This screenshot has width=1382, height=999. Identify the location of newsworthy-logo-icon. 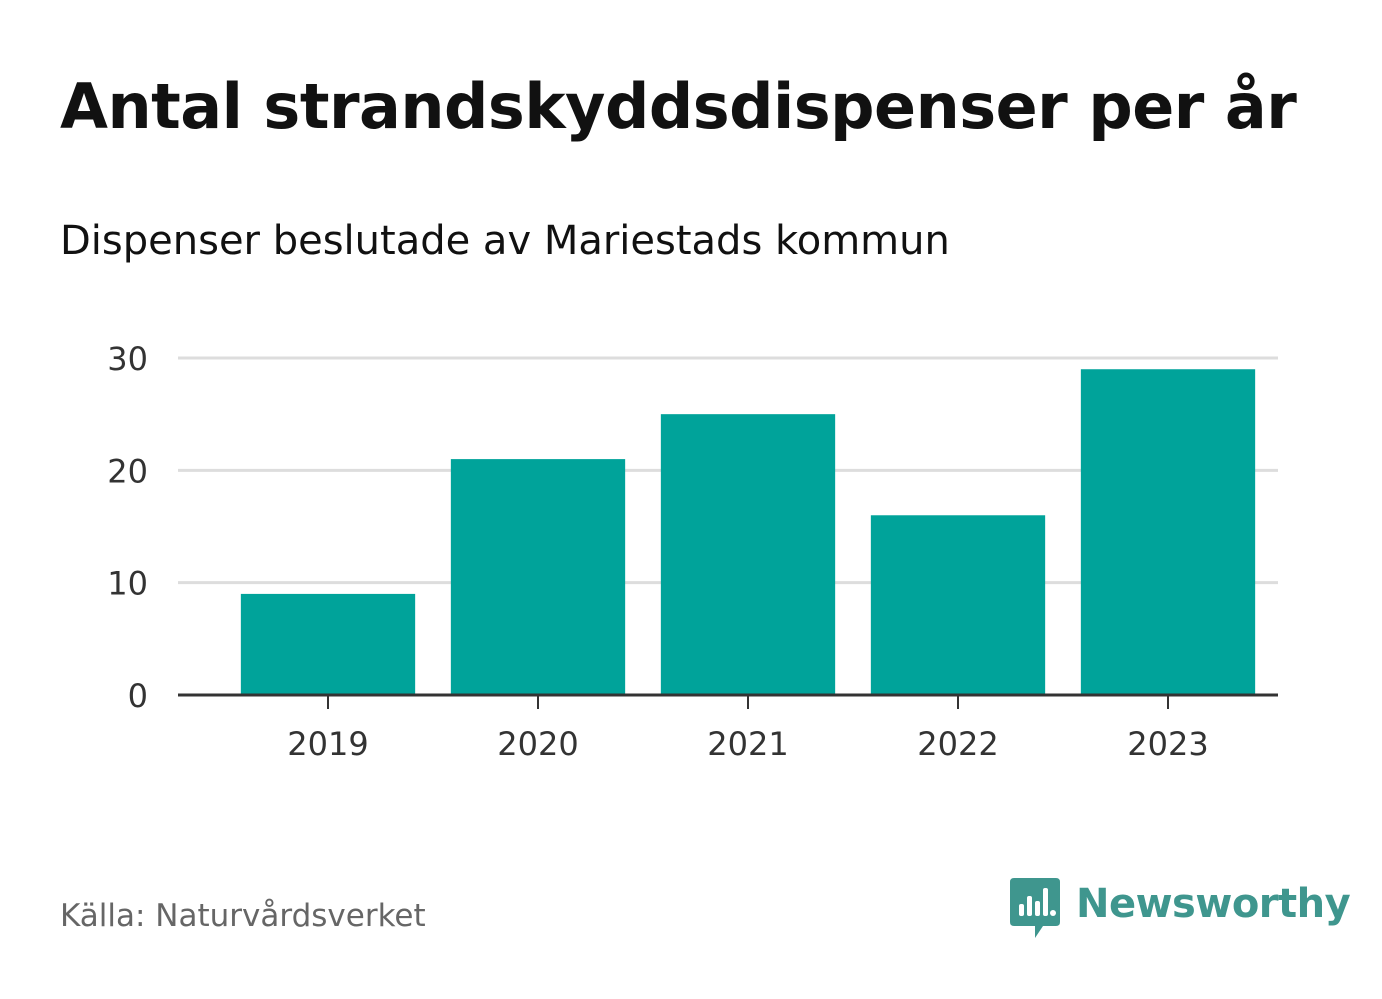
(1035, 908).